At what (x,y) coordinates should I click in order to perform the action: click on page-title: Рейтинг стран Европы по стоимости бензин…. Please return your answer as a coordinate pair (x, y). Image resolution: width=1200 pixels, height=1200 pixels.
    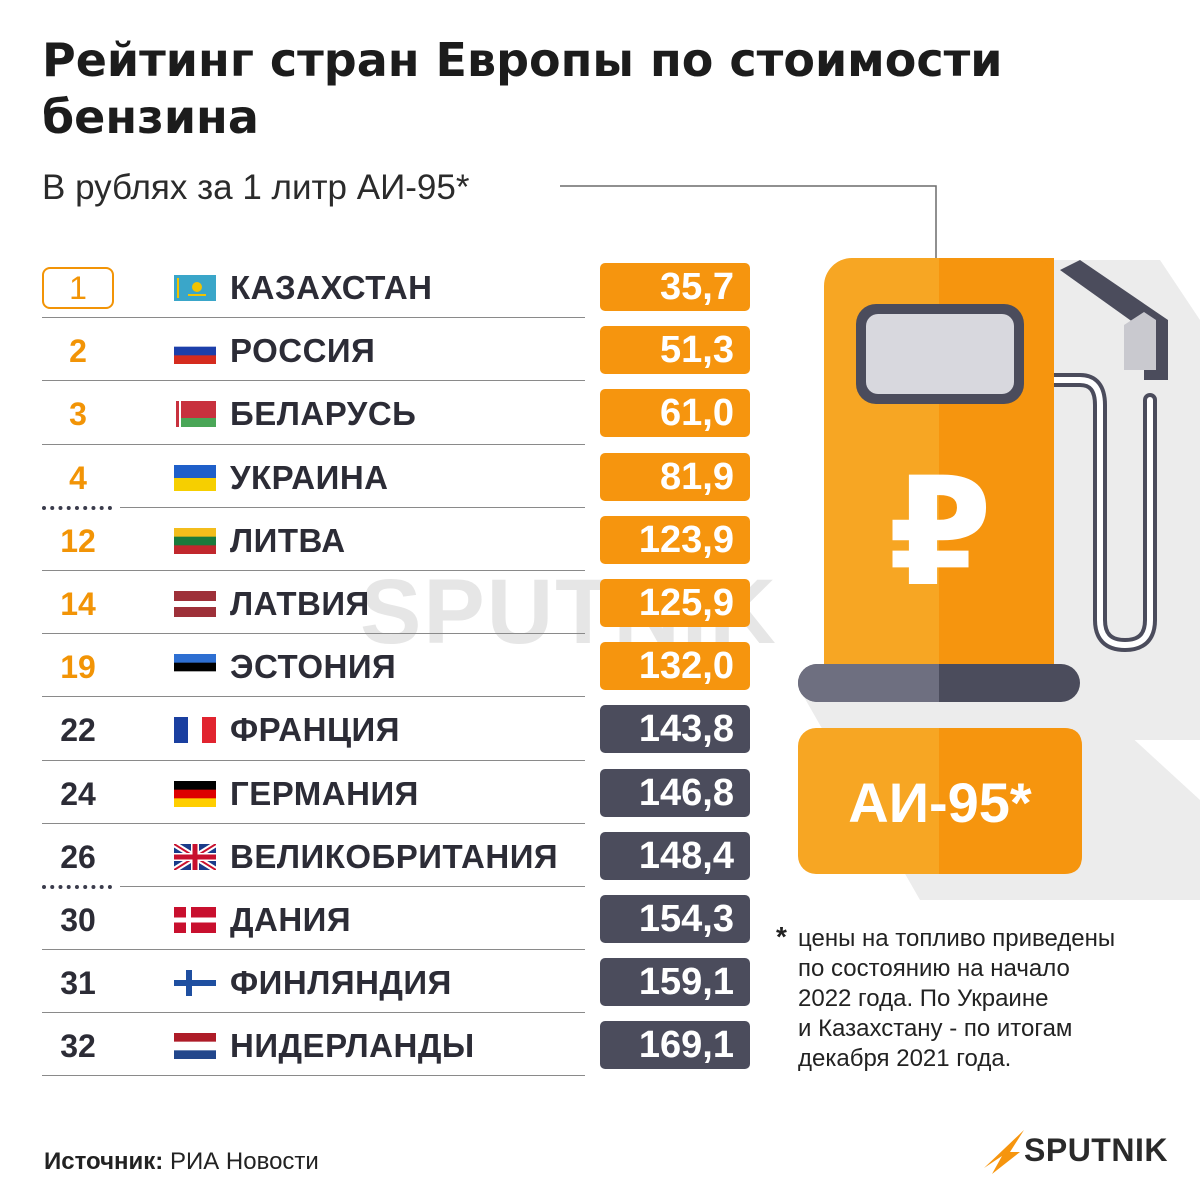
    Looking at the image, I should click on (522, 88).